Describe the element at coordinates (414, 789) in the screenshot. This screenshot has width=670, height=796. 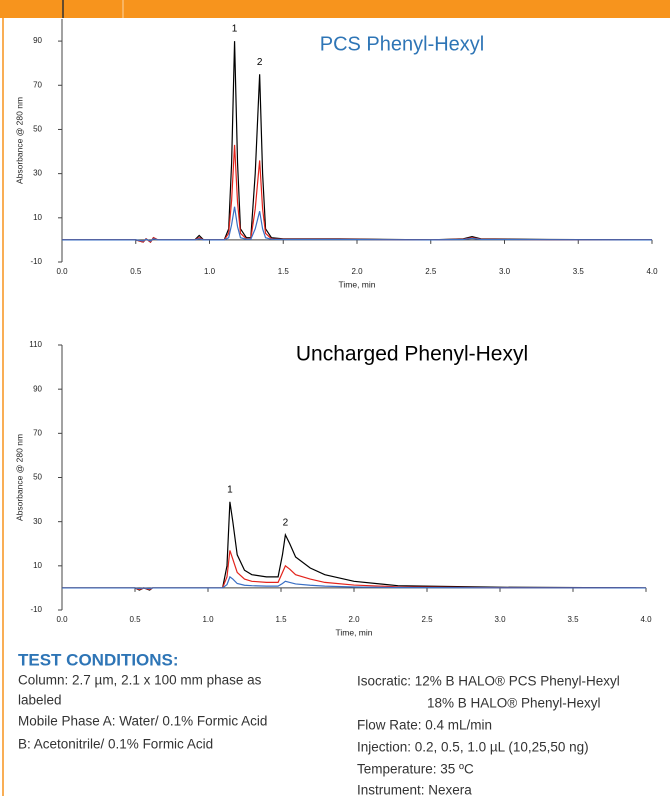
I see `condition-line: Instrument: Nexera` at that location.